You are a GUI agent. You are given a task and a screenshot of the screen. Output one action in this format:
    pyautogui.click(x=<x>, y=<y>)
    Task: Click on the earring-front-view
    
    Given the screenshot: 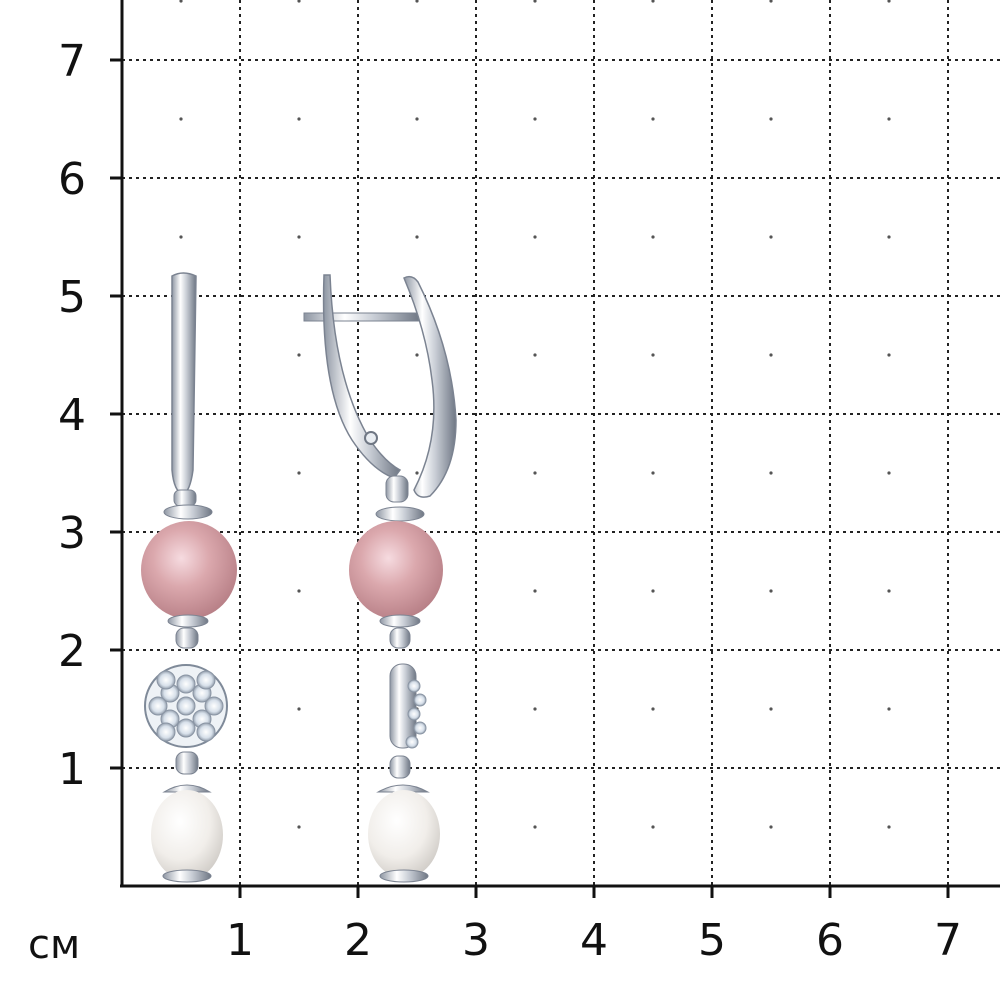 What is the action you would take?
    pyautogui.click(x=189, y=577)
    